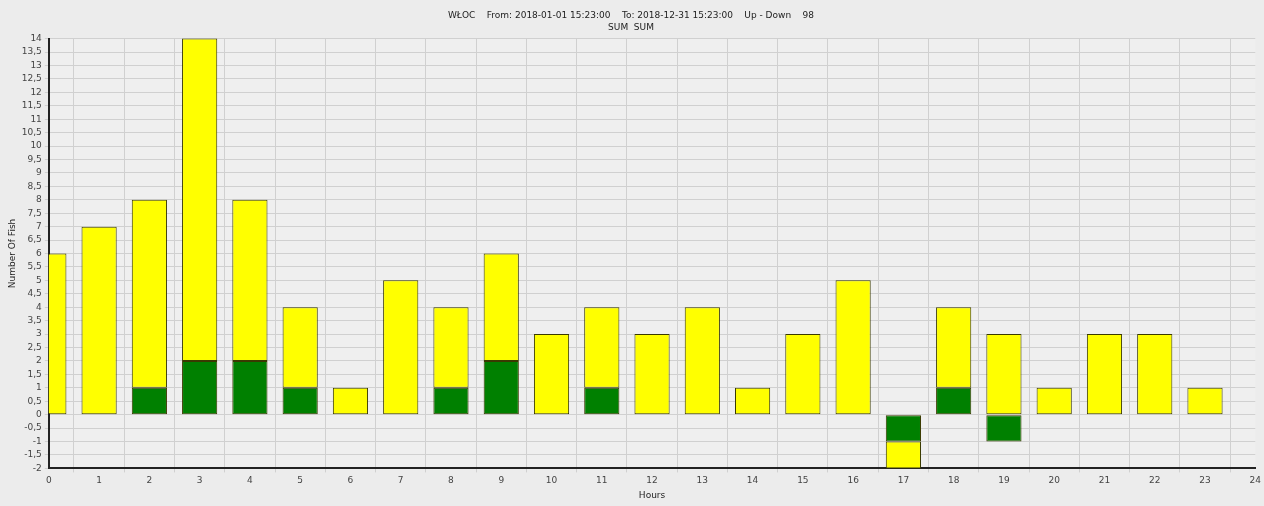 The width and height of the screenshot is (1264, 506). What do you see at coordinates (39, 333) in the screenshot?
I see `y-tick-label: 3` at bounding box center [39, 333].